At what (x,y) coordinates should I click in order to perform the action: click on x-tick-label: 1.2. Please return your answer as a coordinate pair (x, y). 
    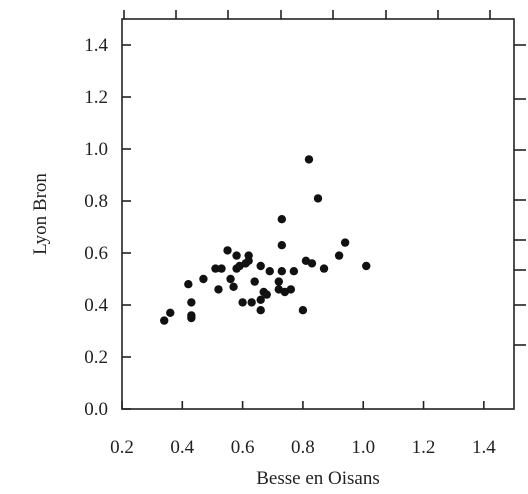
    Looking at the image, I should click on (424, 447).